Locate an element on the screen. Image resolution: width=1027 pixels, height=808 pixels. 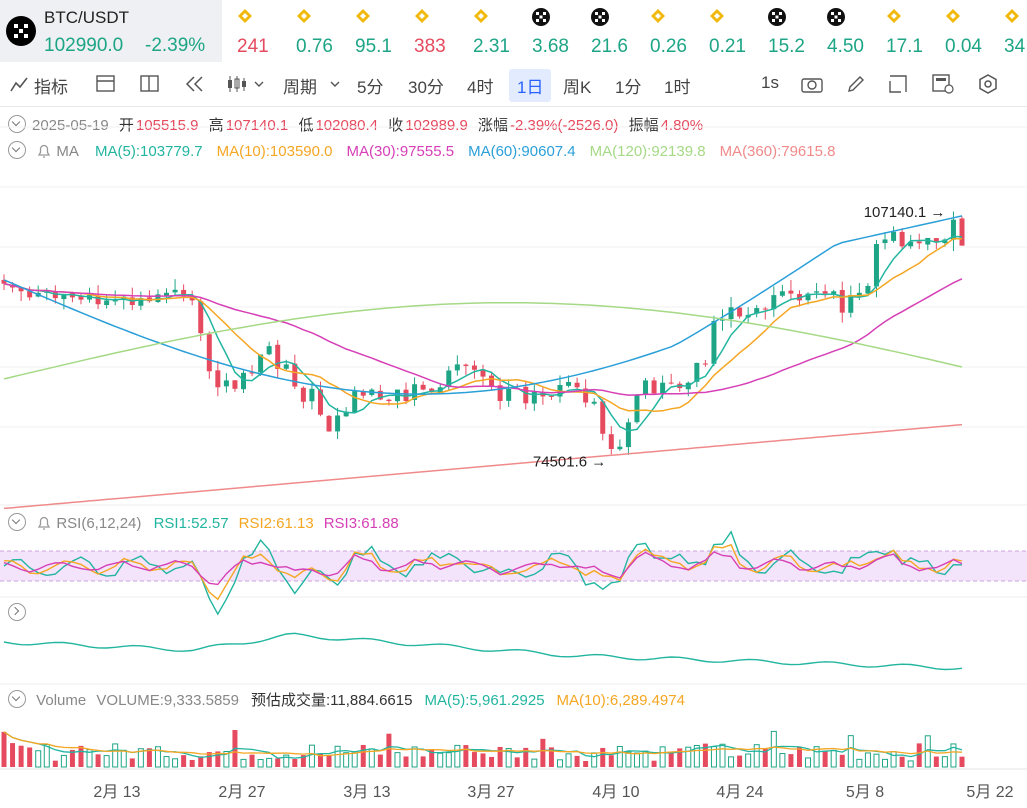
ticker-item: 4.50 is located at coordinates (855, 34).